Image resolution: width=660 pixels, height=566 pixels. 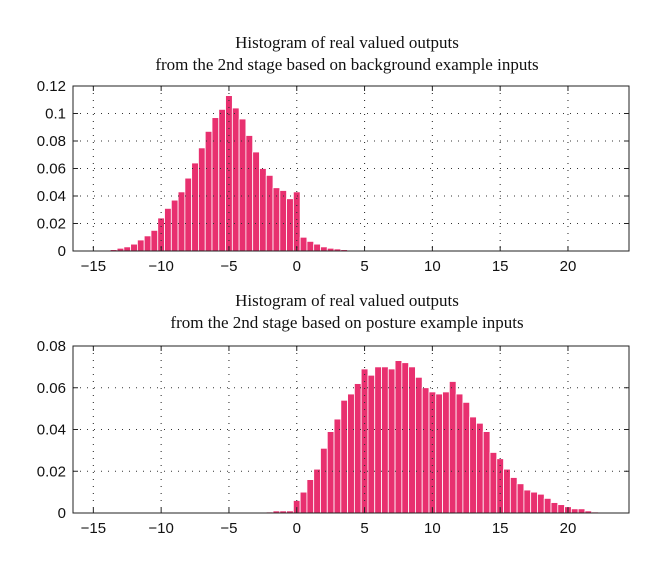 I want to click on chart1-xtick-label: −5, so click(x=228, y=266).